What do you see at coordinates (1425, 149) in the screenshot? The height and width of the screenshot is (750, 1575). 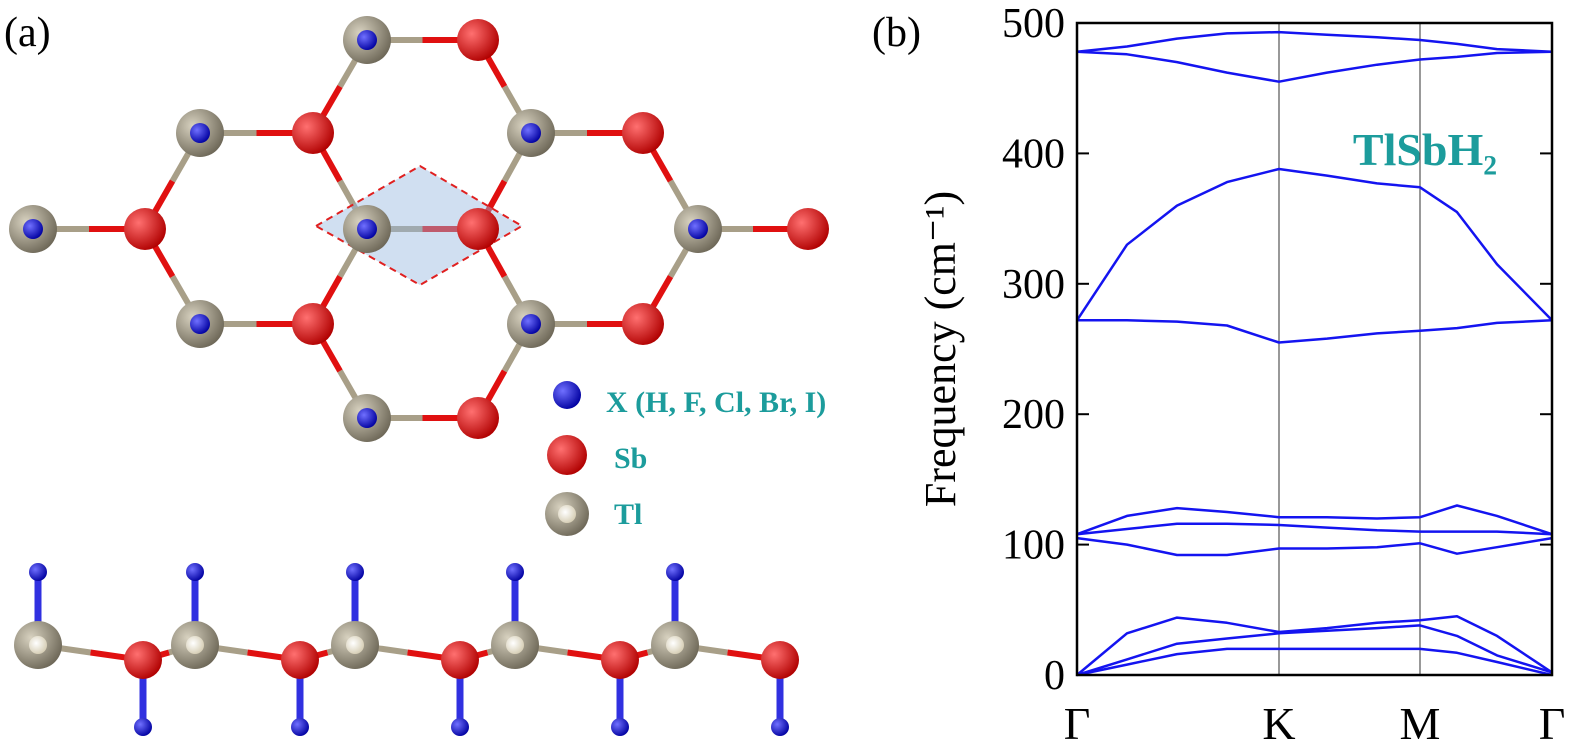 I see `annotation: TlSbH₂` at bounding box center [1425, 149].